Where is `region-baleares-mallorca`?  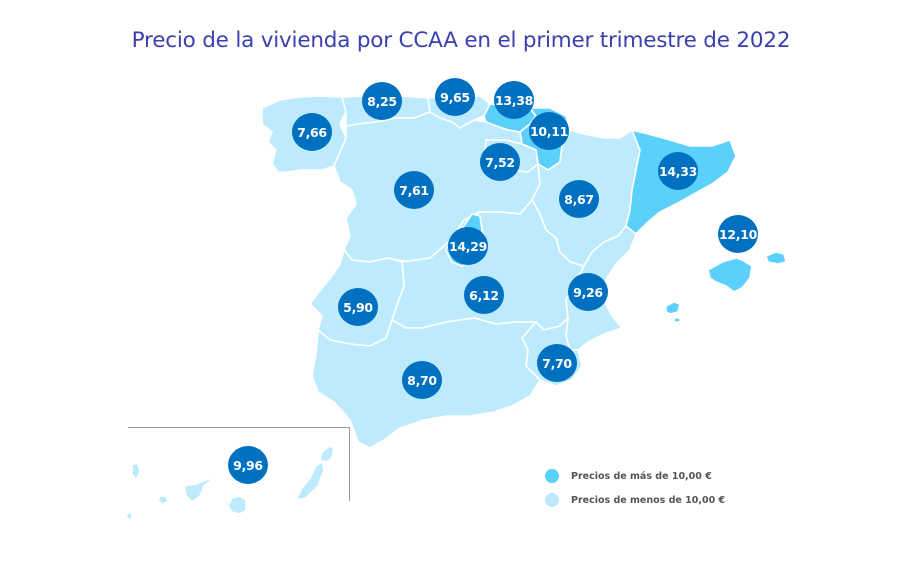
region-baleares-mallorca is located at coordinates (730, 275).